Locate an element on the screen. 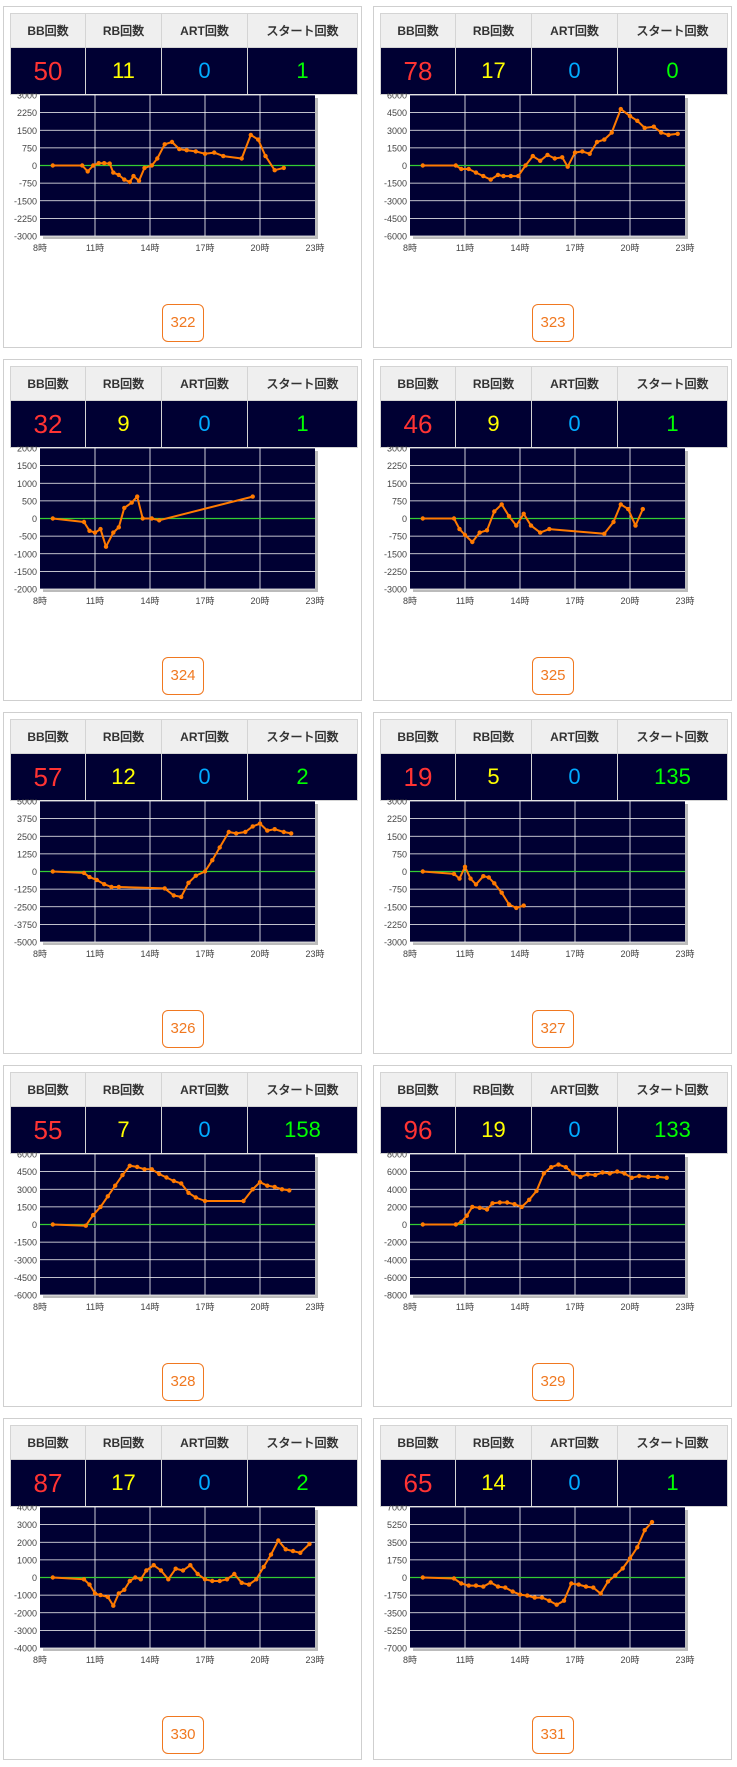 This screenshot has height=1767, width=737. x-tick-label: 20時 is located at coordinates (259, 954).